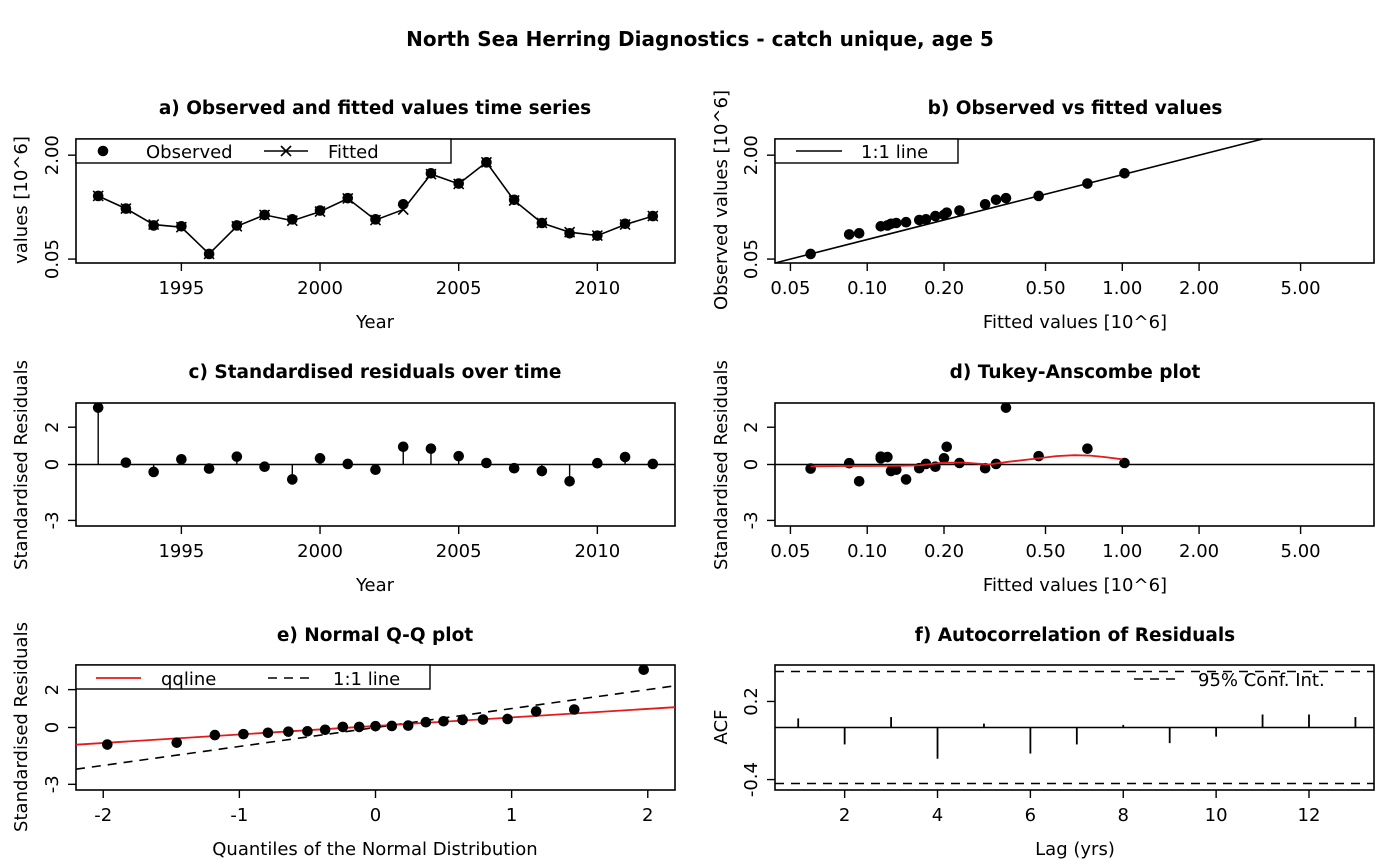 Image resolution: width=1400 pixels, height=866 pixels. What do you see at coordinates (253, 677) in the screenshot?
I see `legend: qqline 1:1 line` at bounding box center [253, 677].